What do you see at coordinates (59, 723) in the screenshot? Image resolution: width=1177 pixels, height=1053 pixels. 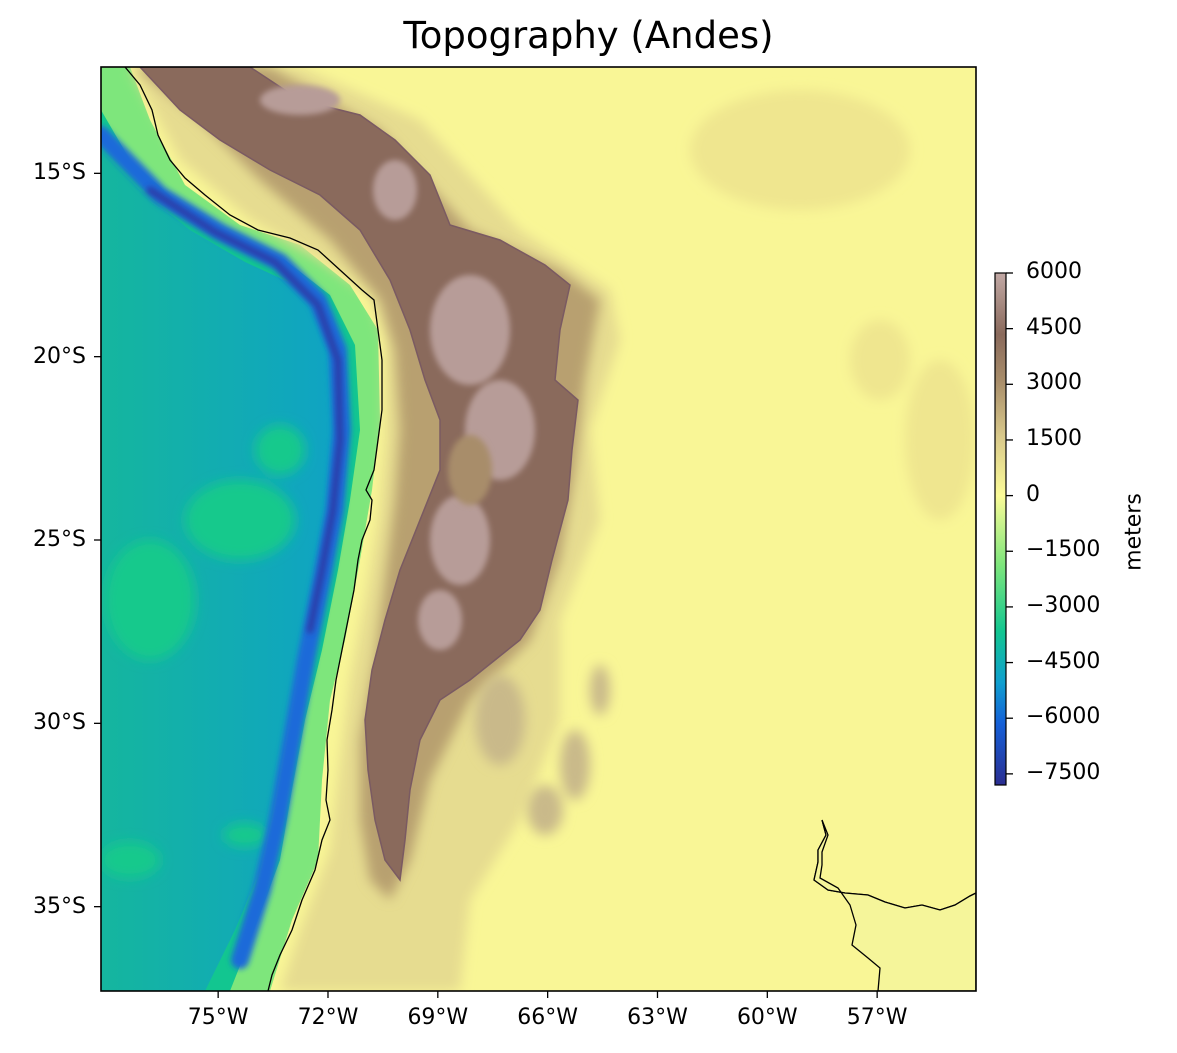 I see `lat-tick-label: 30°S` at bounding box center [59, 723].